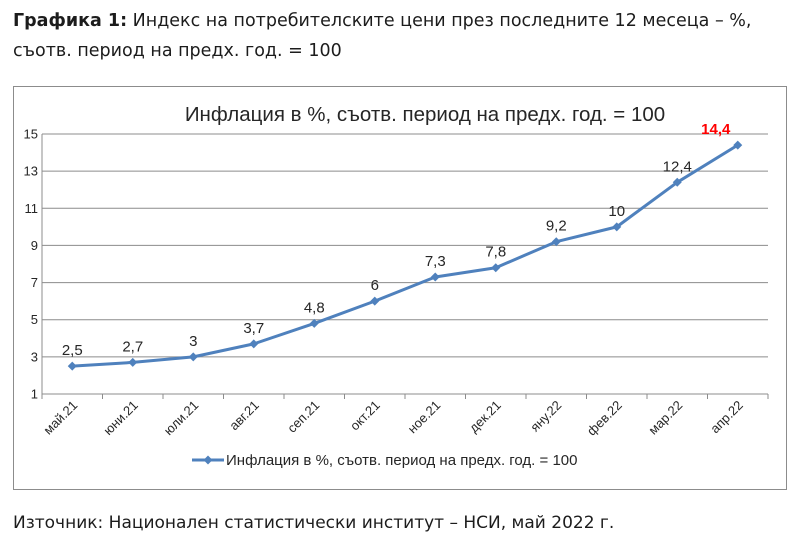  I want to click on y-tick-label: 15, so click(31, 134).